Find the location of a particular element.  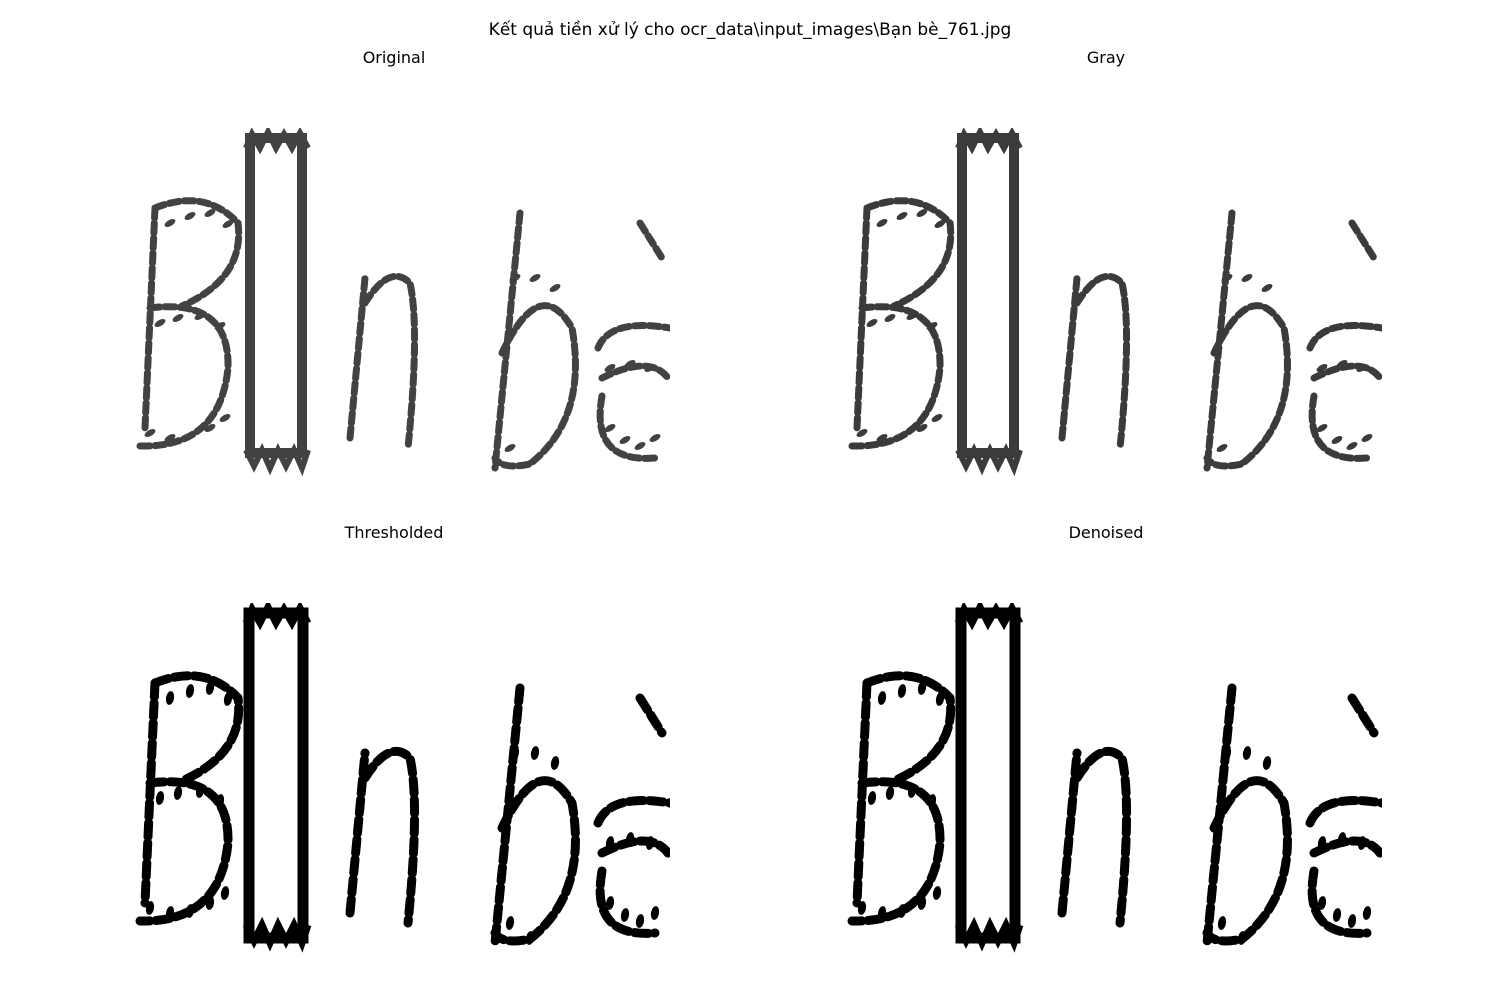

panel-thresholded-image is located at coordinates (390, 793).